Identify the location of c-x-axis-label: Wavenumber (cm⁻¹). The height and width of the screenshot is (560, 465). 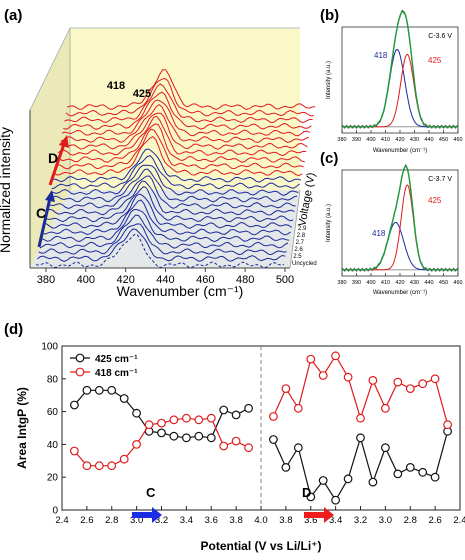
(400, 293).